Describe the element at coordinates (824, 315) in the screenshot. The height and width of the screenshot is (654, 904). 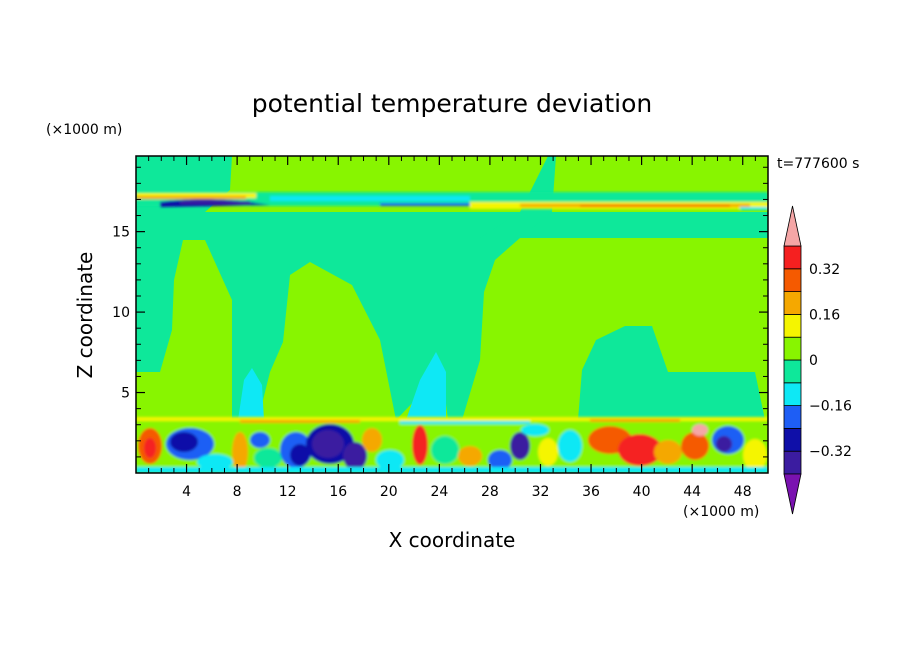
I see `colorbar-tick-label: 0.16` at that location.